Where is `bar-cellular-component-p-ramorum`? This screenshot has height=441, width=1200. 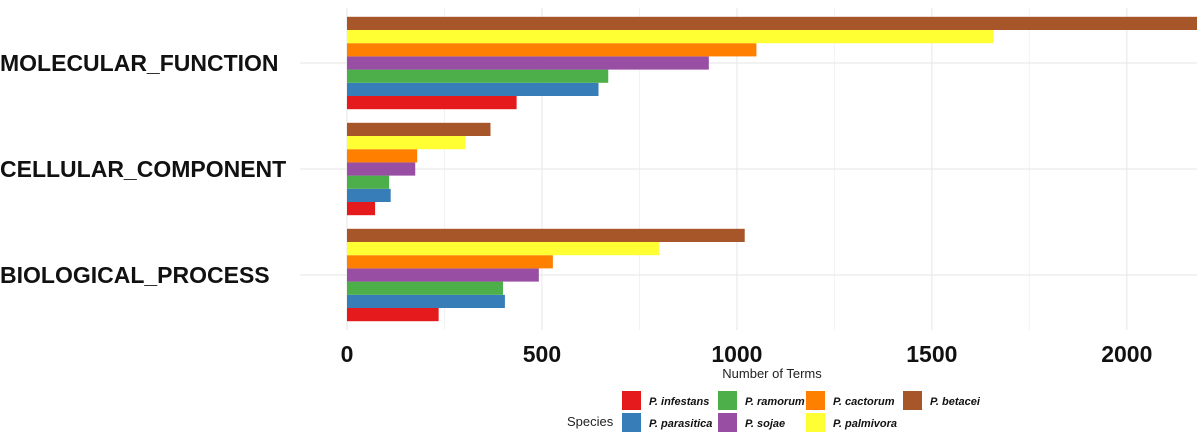
bar-cellular-component-p-ramorum is located at coordinates (368, 182).